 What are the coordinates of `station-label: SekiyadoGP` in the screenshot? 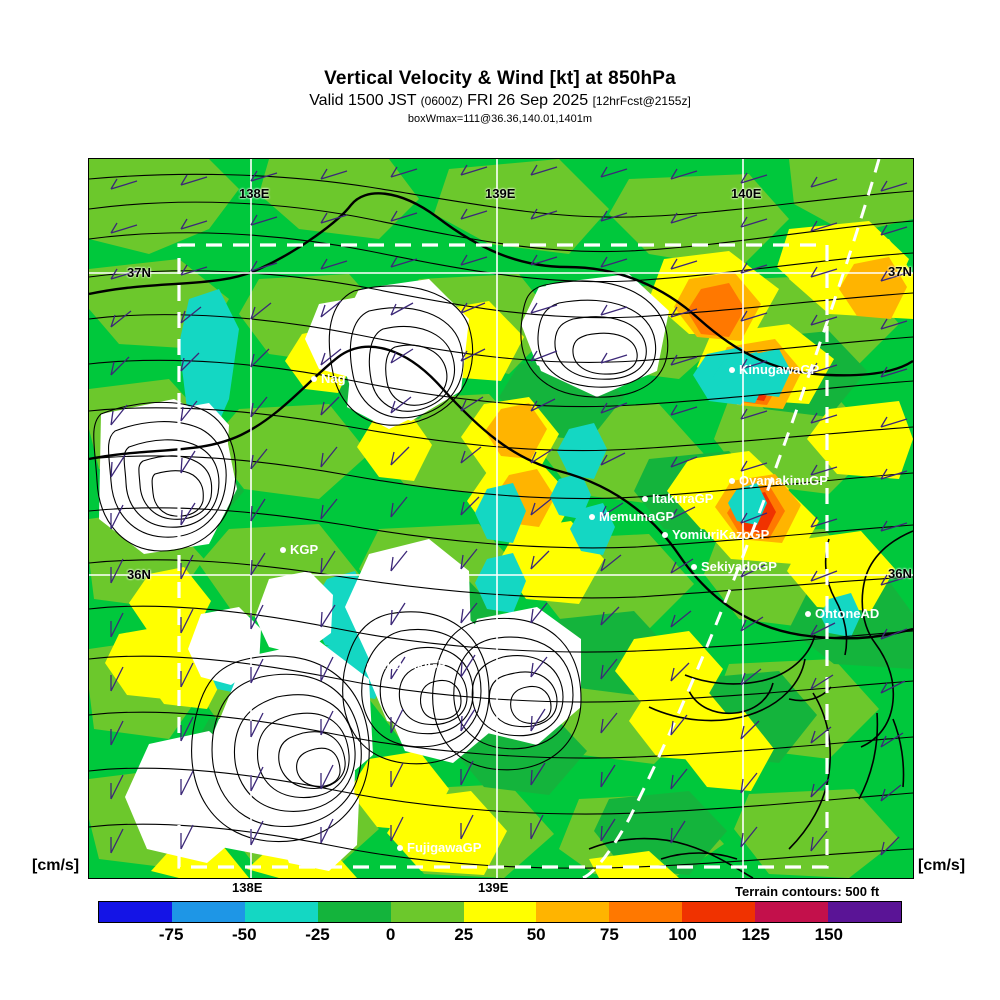 It's located at (739, 567).